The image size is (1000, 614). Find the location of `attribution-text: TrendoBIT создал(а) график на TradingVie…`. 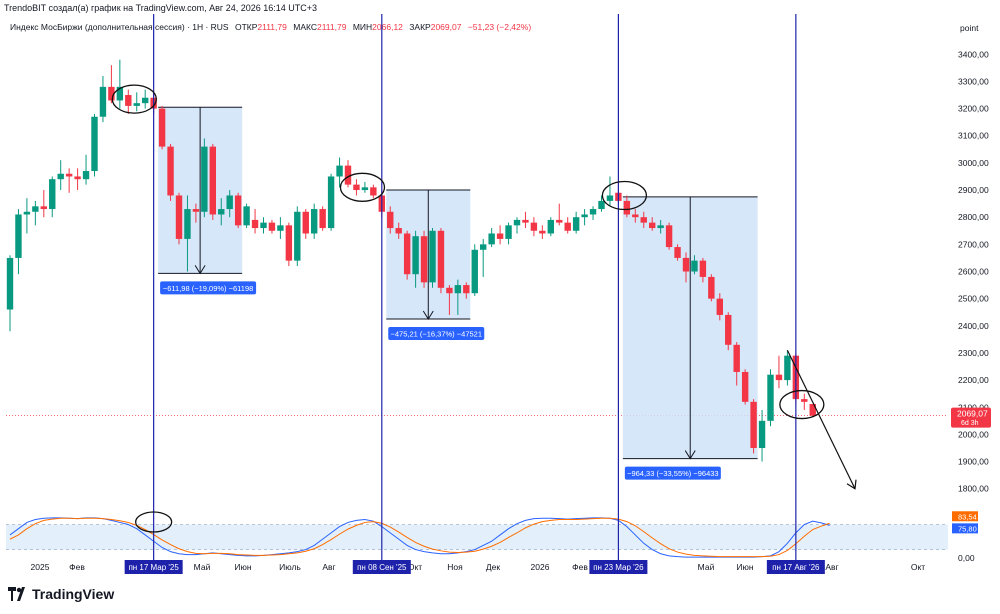

attribution-text: TrendoBIT создал(а) график на TradingVie… is located at coordinates (161, 8).